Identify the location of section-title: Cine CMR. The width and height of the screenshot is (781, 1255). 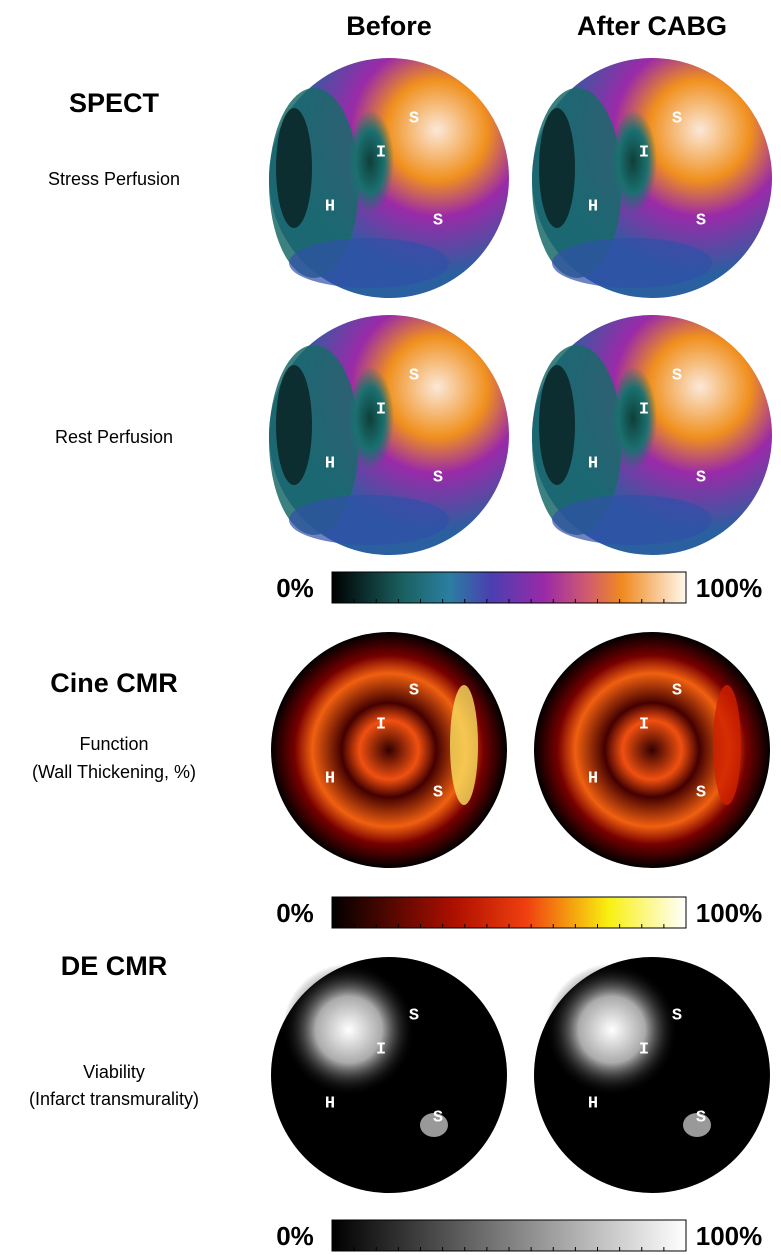
(114, 683).